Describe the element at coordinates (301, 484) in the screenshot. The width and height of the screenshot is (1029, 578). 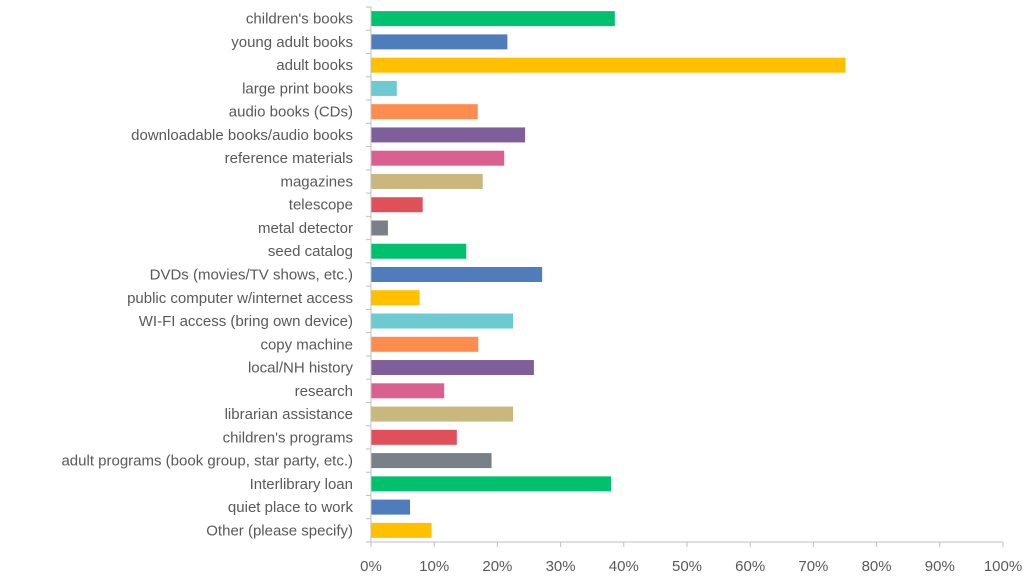
I see `category-label: Interlibrary loan` at that location.